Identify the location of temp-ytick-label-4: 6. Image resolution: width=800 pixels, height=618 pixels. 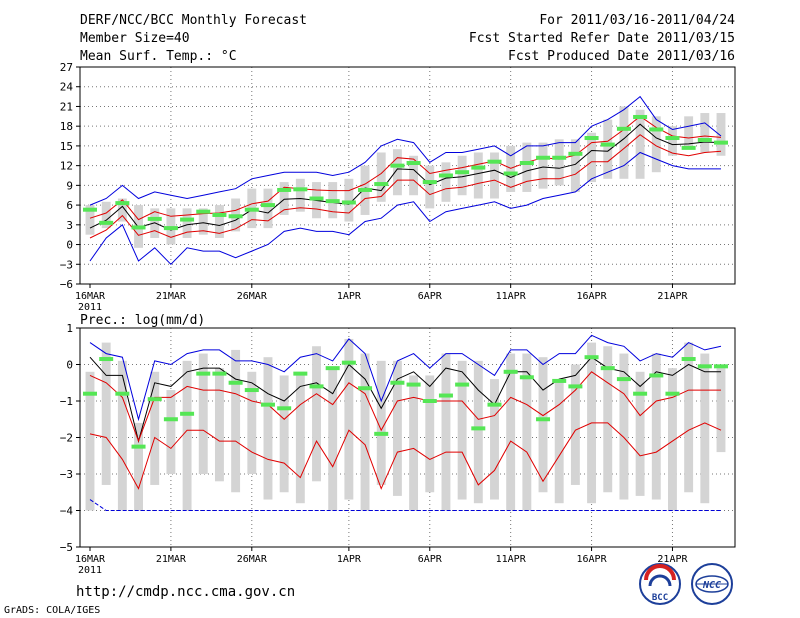
(69, 205).